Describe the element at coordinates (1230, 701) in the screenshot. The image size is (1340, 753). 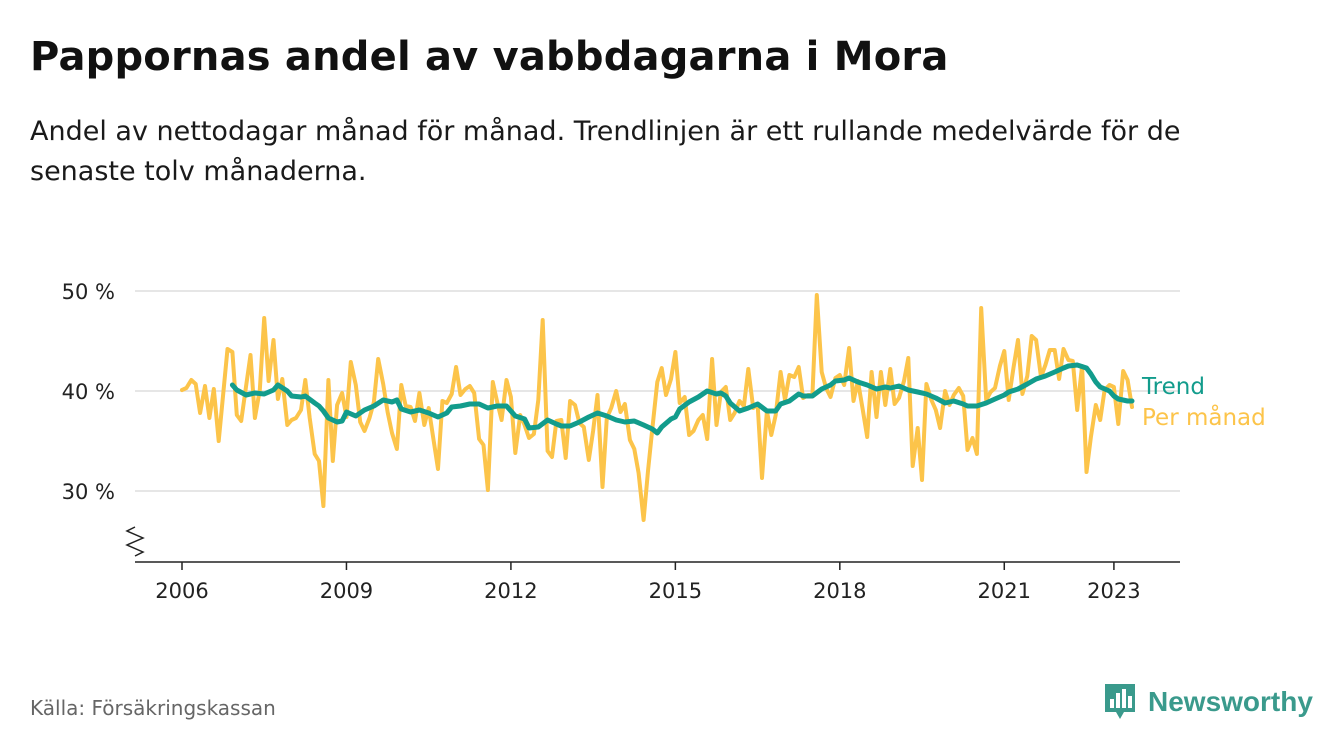
I see `brand-name: Newsworthy` at that location.